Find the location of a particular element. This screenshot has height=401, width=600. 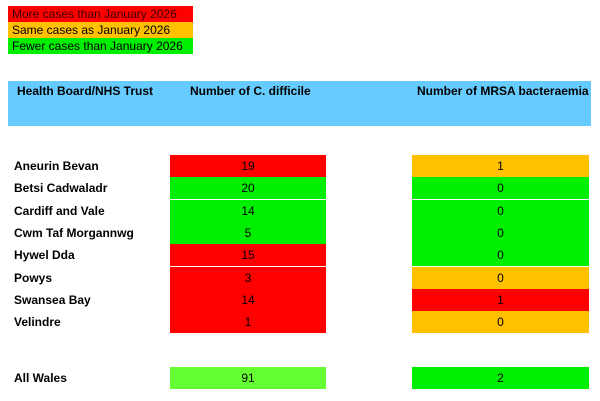

row-label: Swansea Bay is located at coordinates (52, 300).